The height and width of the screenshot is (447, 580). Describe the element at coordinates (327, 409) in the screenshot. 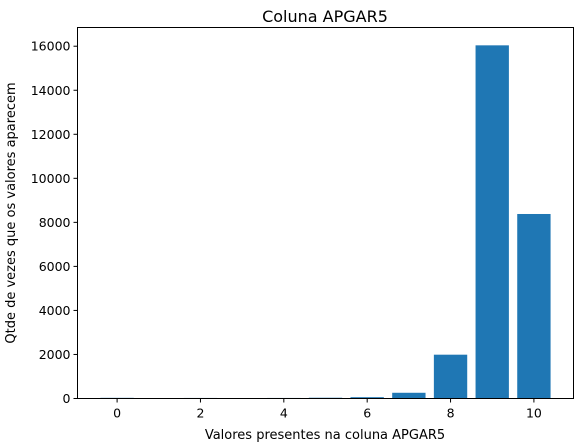

I see `x-axis-ticks: 0 2 4 6 8 10` at that location.